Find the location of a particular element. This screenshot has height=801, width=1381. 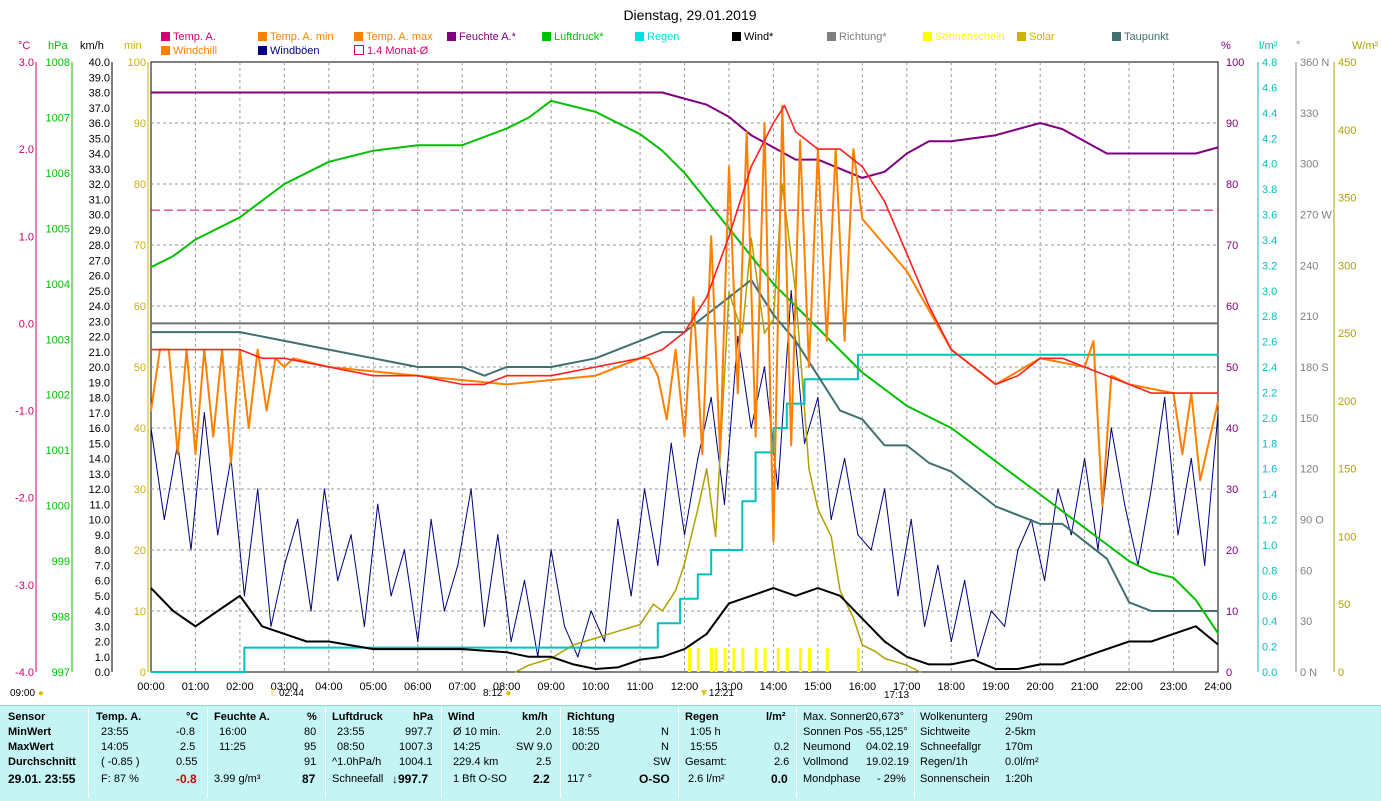

sun_min-tick-label: 60 is located at coordinates (140, 307).